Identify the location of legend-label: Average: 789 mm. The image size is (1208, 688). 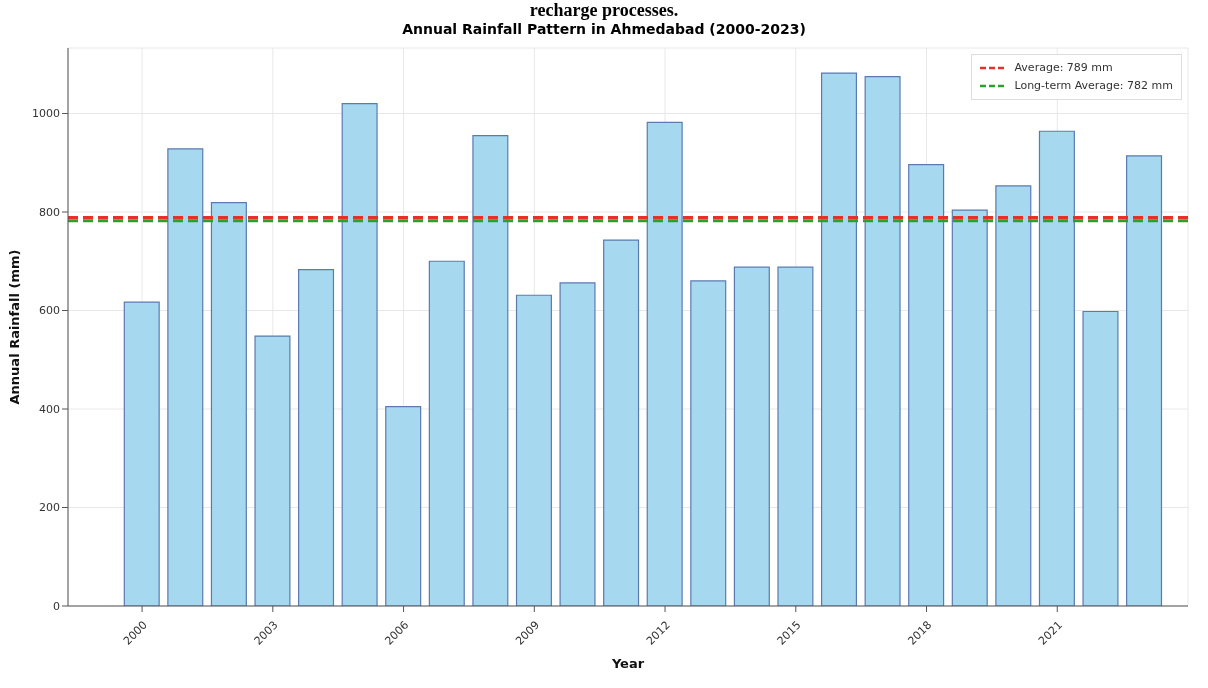
(1063, 68).